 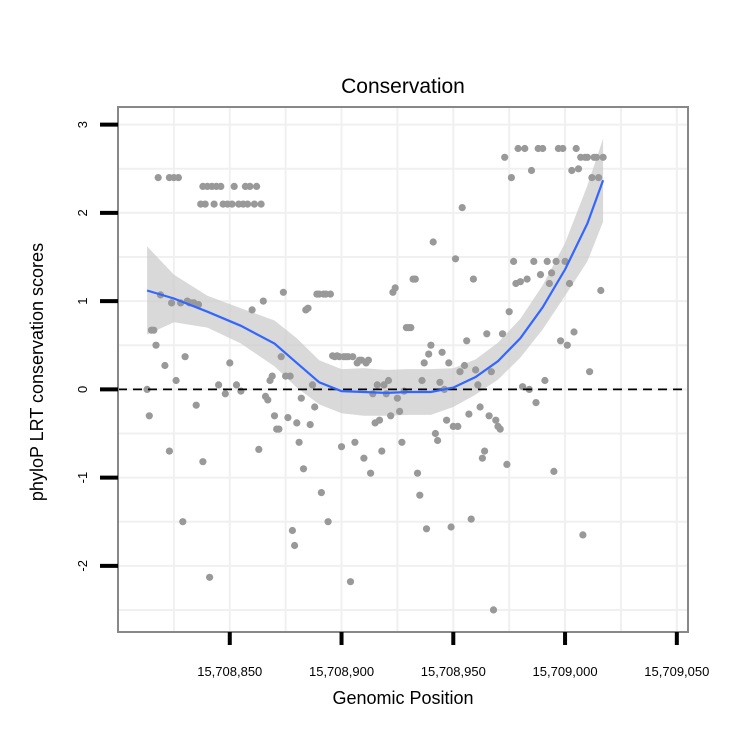 I want to click on y-tick-label: 2, so click(x=82, y=212).